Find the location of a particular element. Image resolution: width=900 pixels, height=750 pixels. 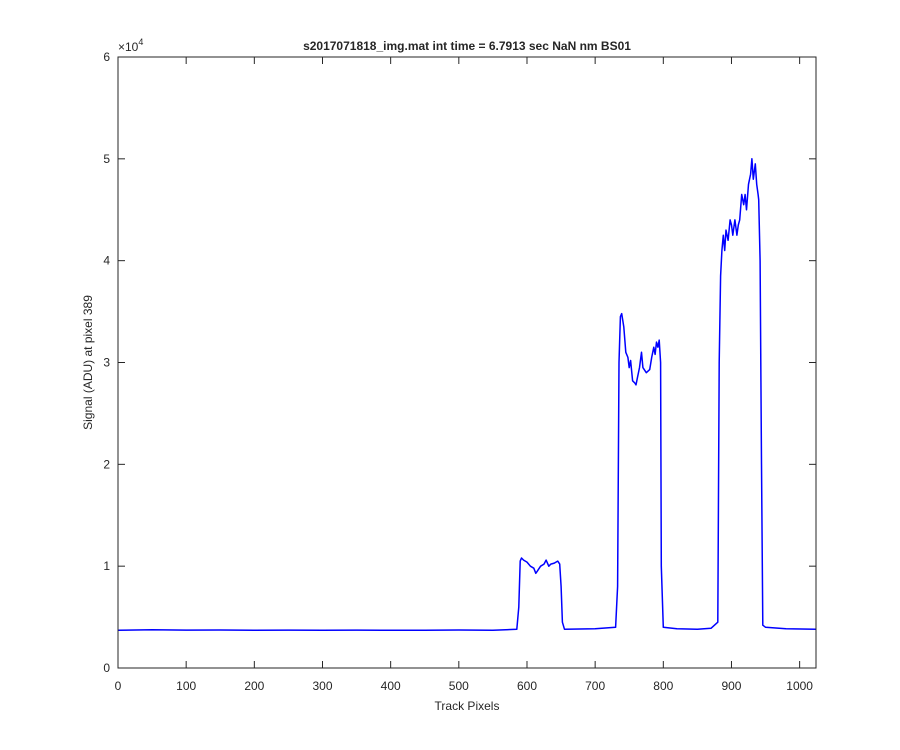

x-tick-label: 300 is located at coordinates (322, 686).